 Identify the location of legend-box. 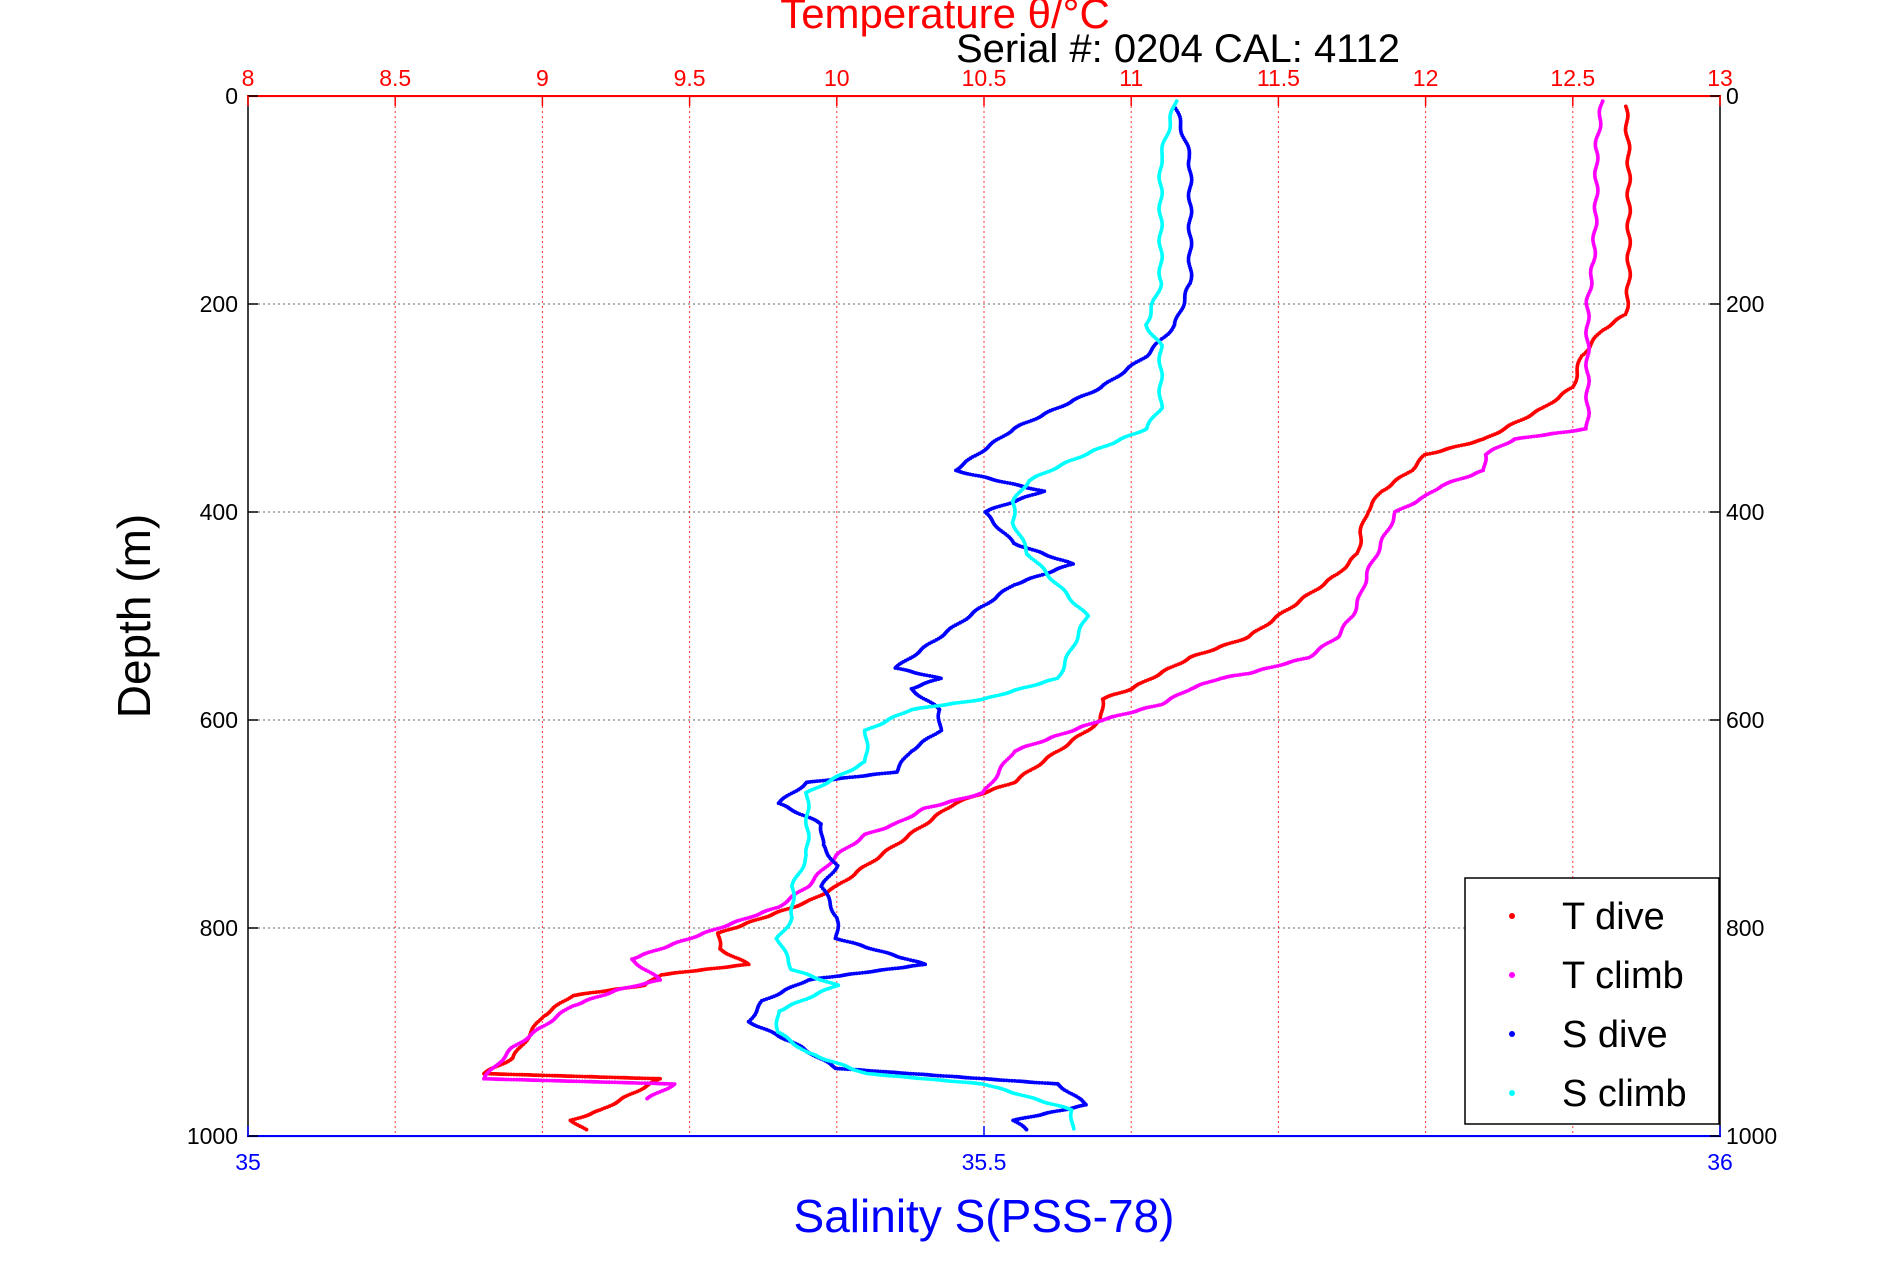
(1592, 1001).